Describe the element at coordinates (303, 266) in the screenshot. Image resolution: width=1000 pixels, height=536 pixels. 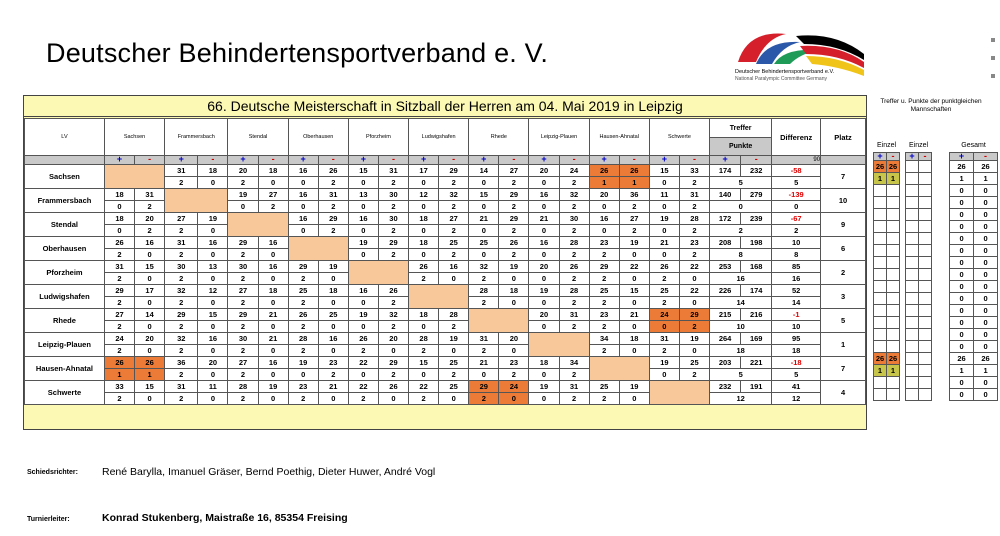
I see `goals-cell: 29` at that location.